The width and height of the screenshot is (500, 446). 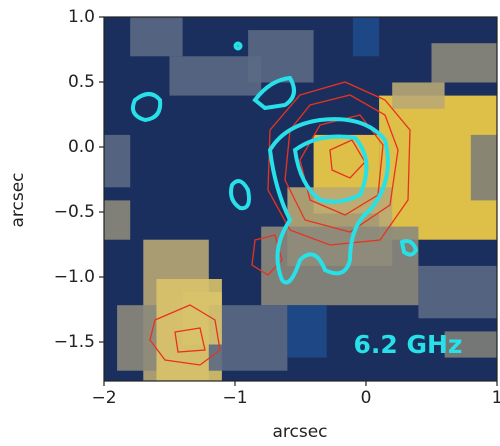 What do you see at coordinates (18, 199) in the screenshot?
I see `y-axis-label: arcsec` at bounding box center [18, 199].